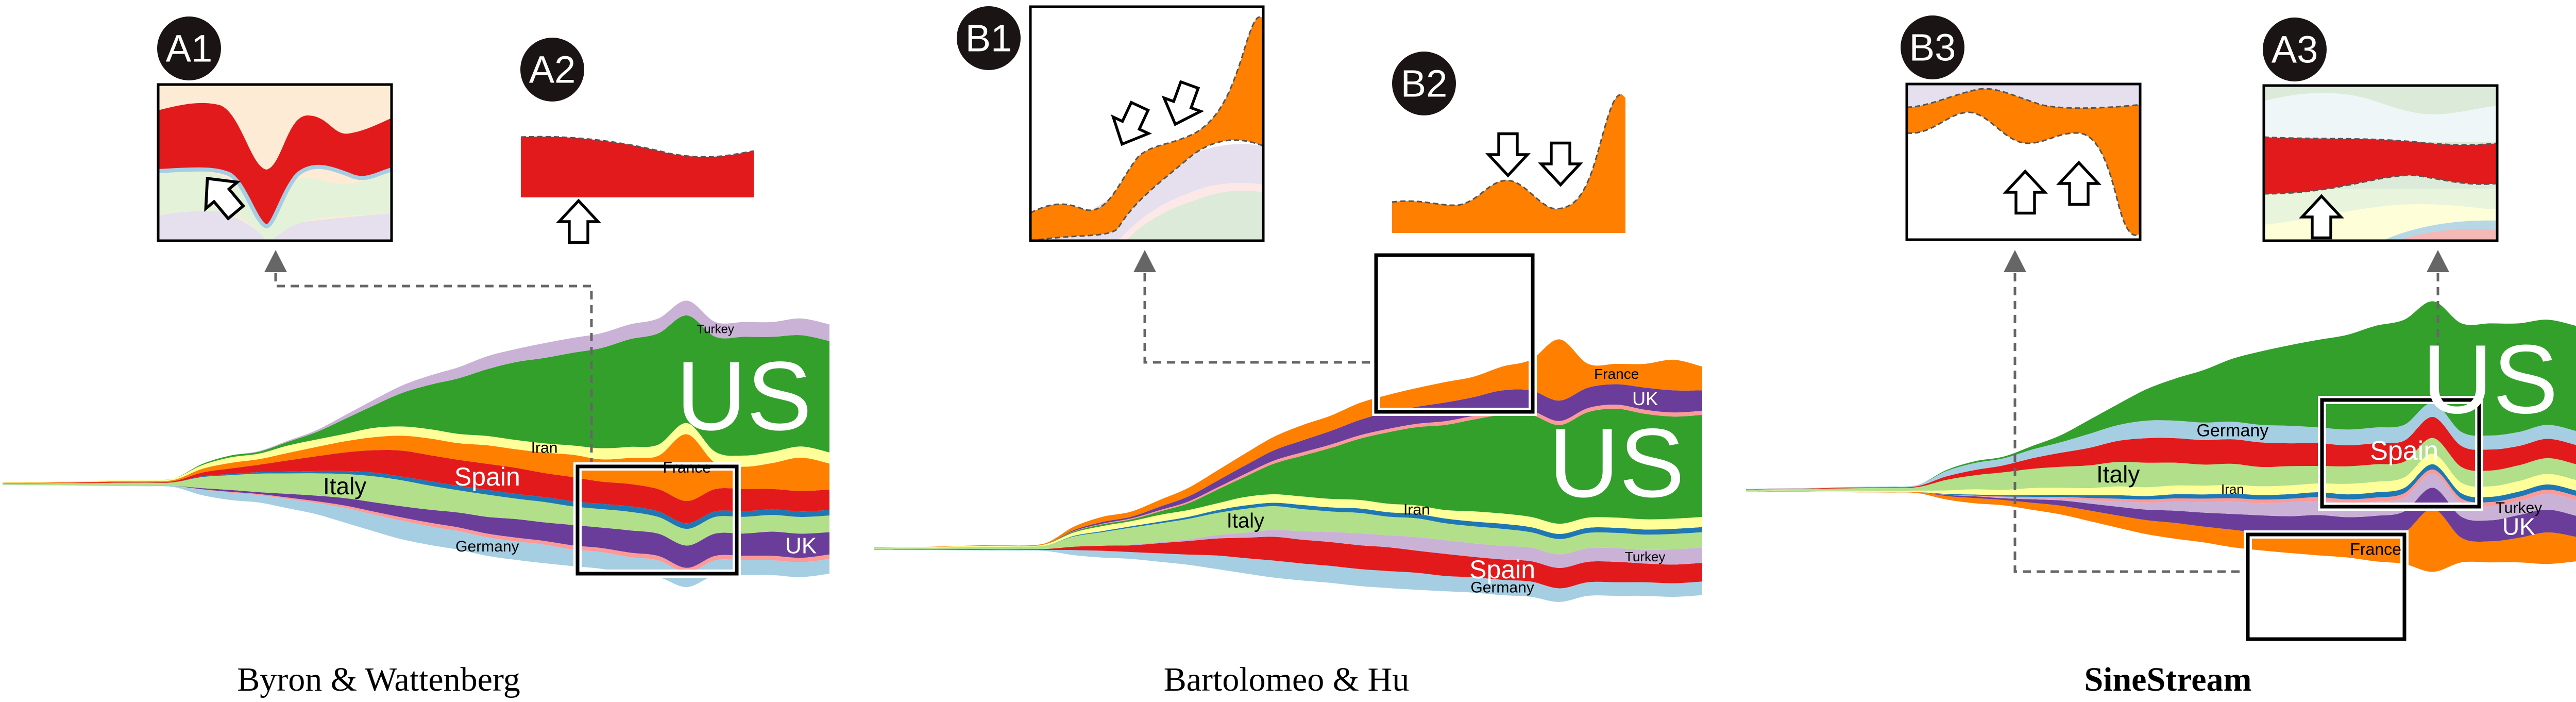  I want to click on arrow-up-left-icon, so click(225, 199).